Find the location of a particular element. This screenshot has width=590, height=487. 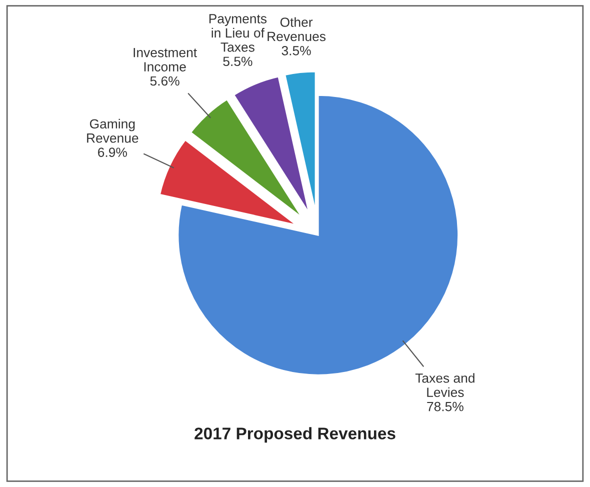

slice-label: Payments in Lieu of Taxes is located at coordinates (238, 33).